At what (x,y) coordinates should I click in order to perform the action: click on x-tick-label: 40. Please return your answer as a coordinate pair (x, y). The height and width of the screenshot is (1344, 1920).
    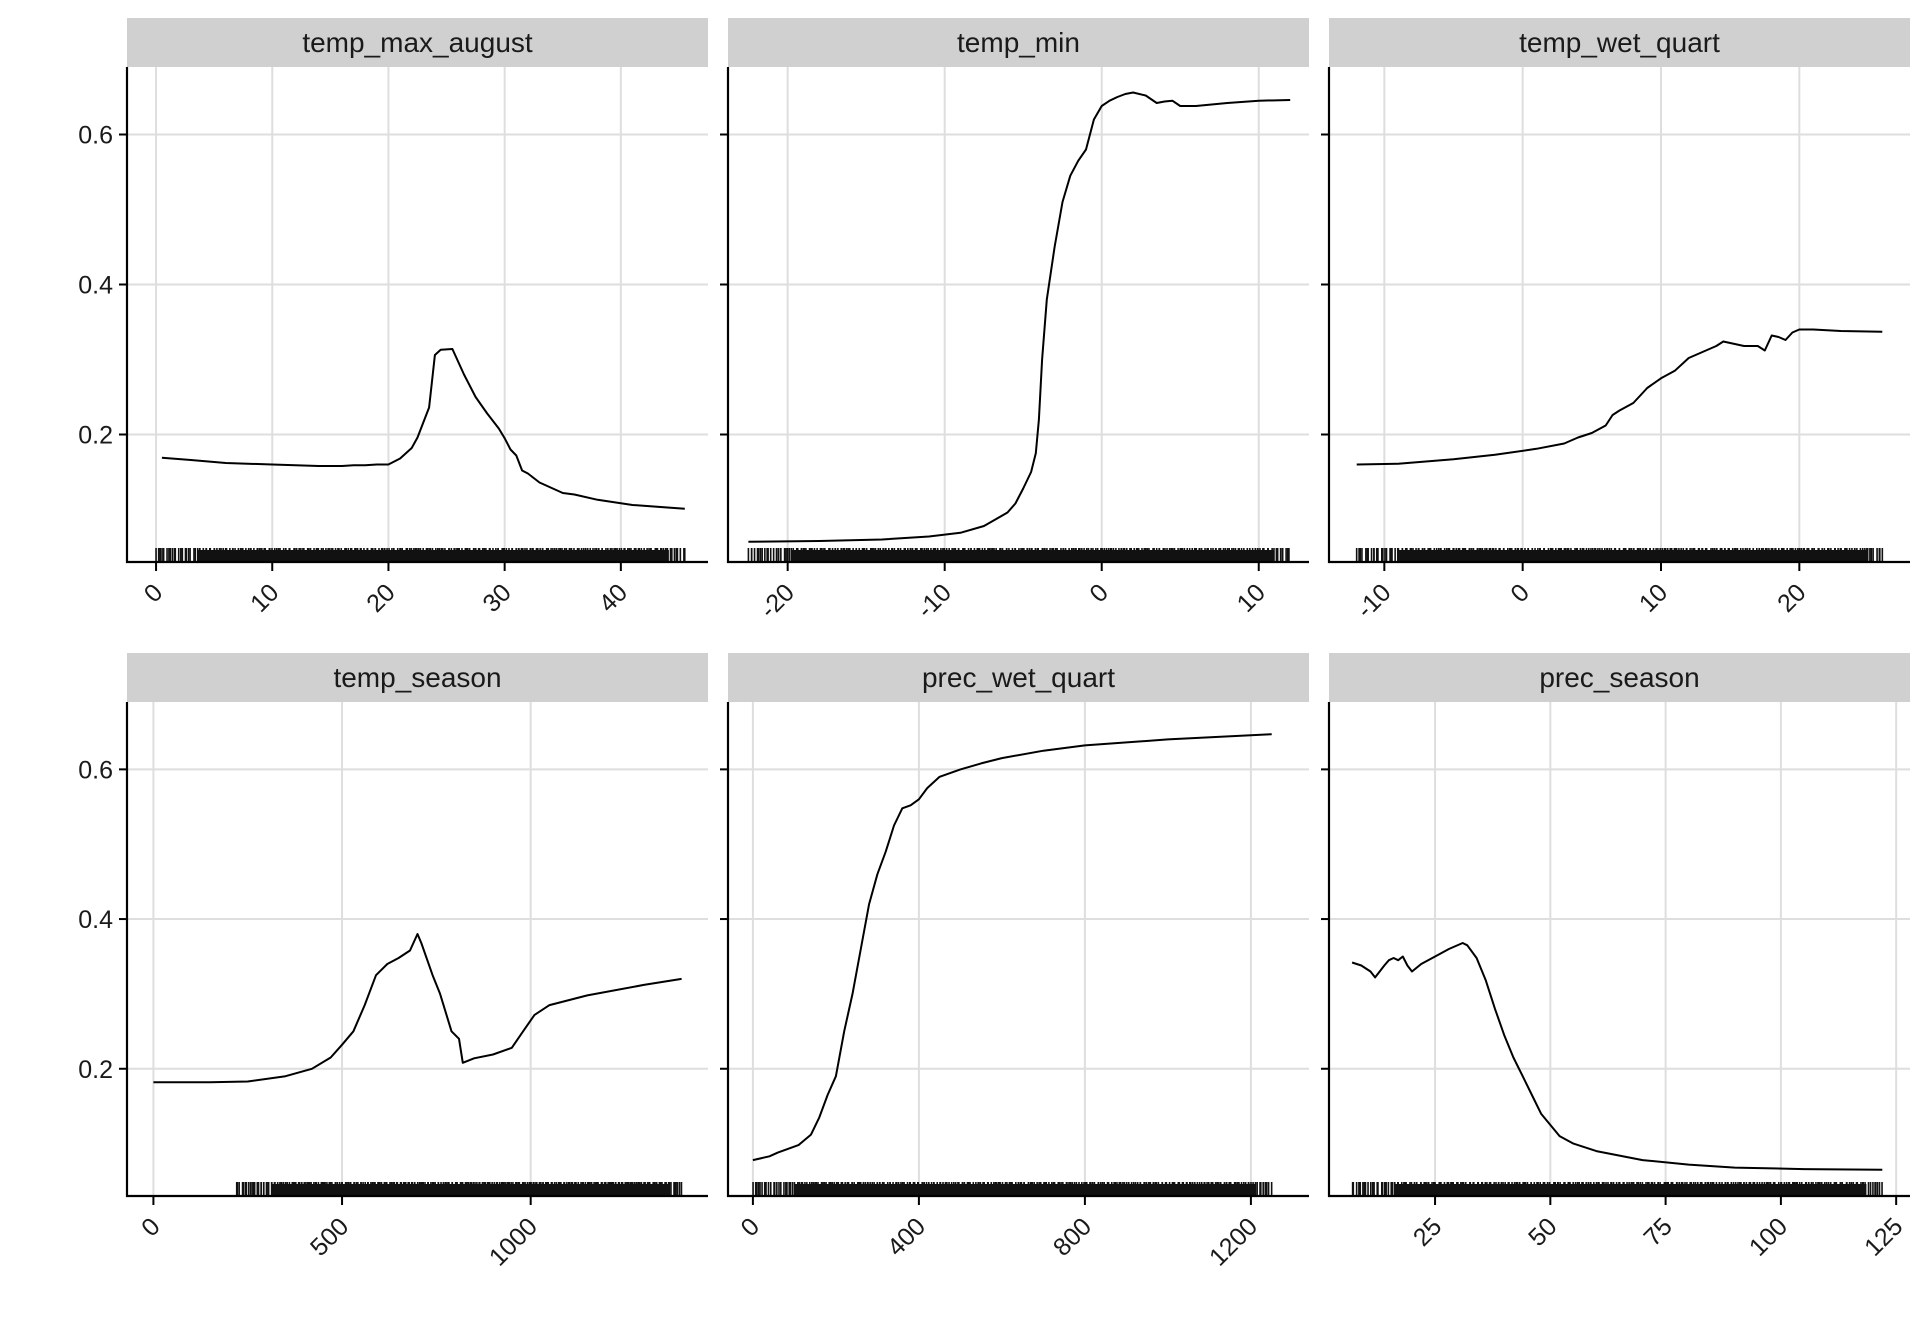
    Looking at the image, I should click on (613, 597).